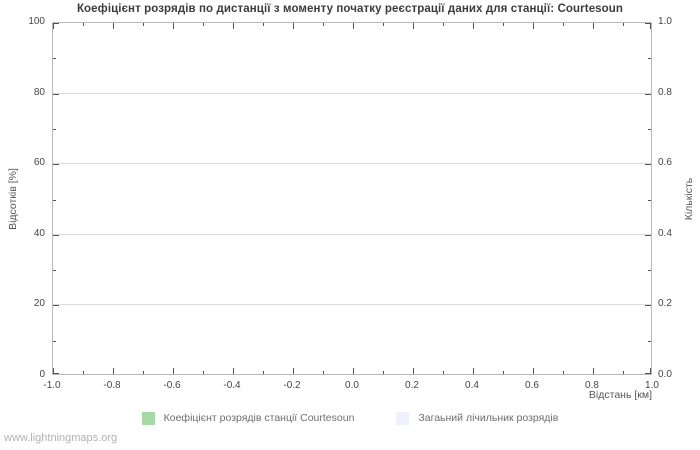 Image resolution: width=700 pixels, height=450 pixels. What do you see at coordinates (39, 233) in the screenshot?
I see `y-left-tick-label: 40` at bounding box center [39, 233].